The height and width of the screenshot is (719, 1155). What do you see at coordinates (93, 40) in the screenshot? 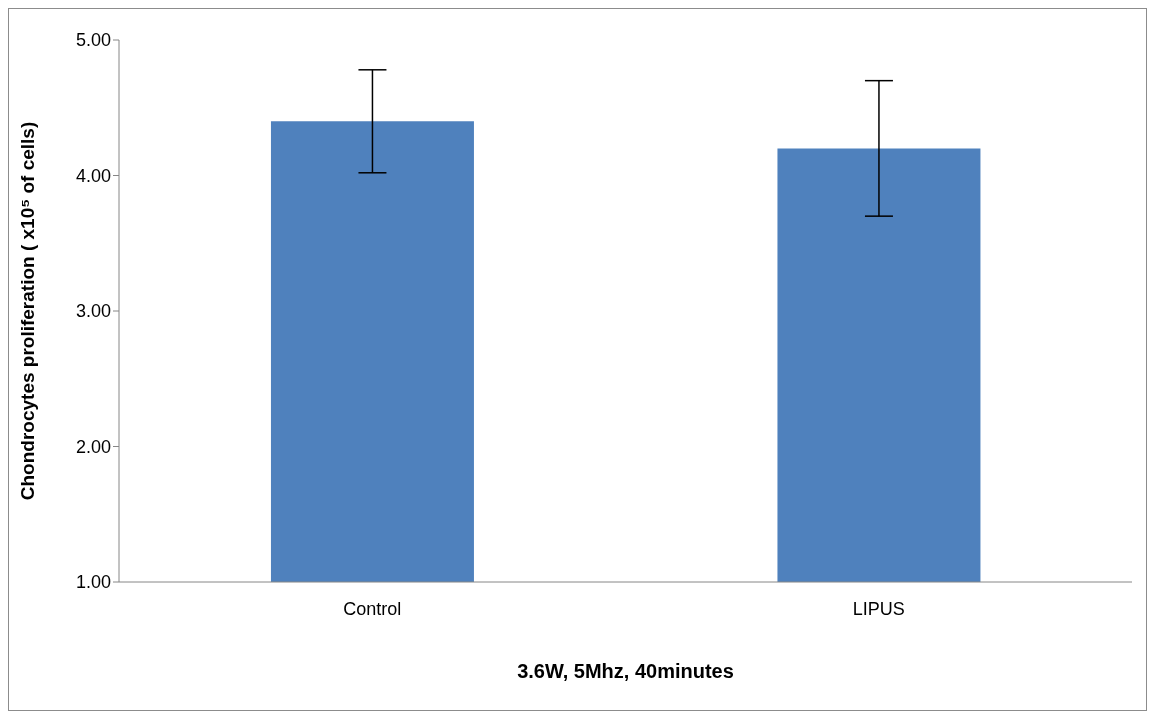
I see `y-tick-label: 5.00` at bounding box center [93, 40].